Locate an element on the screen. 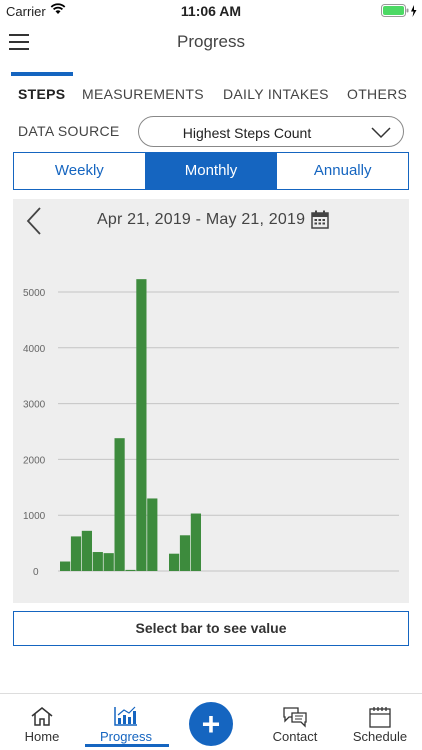 The width and height of the screenshot is (422, 750). period-weekly-button: Weekly is located at coordinates (79, 170).